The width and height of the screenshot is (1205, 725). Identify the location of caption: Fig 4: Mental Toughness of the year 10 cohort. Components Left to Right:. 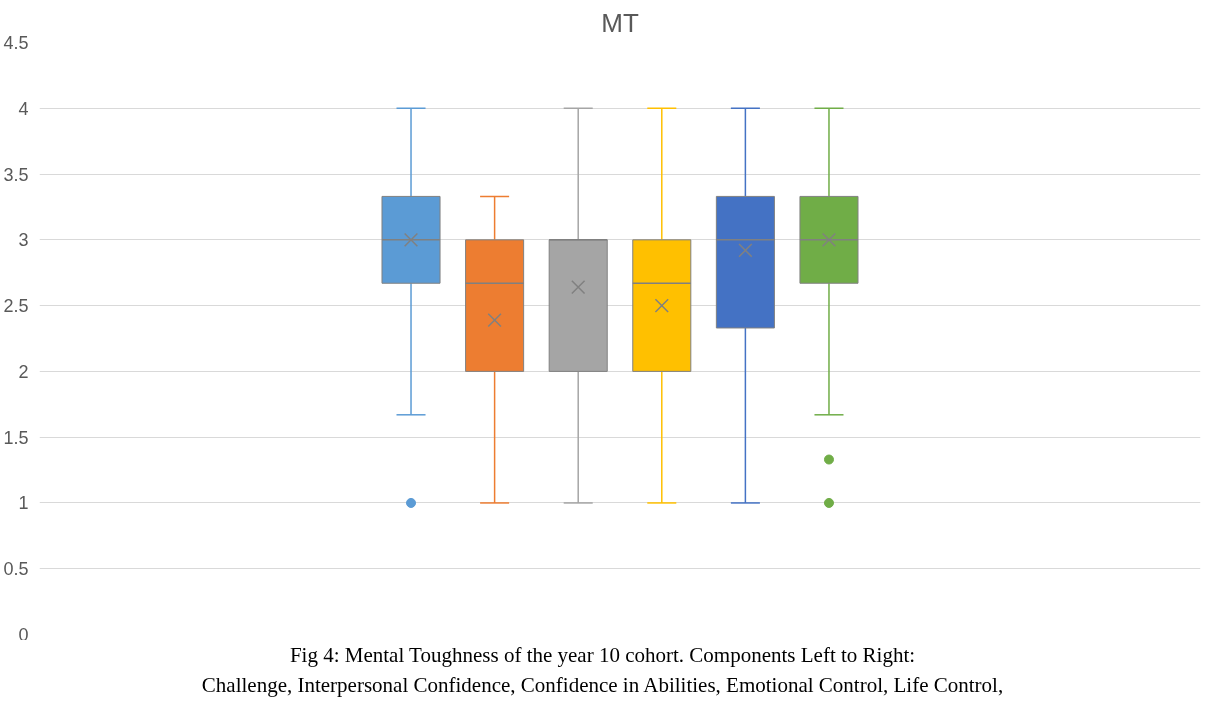
(602, 655).